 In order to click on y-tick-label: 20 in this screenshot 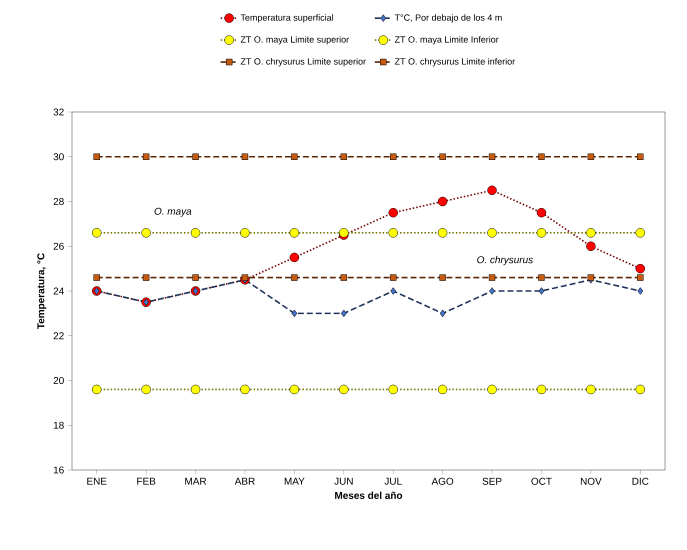, I will do `click(59, 380)`.